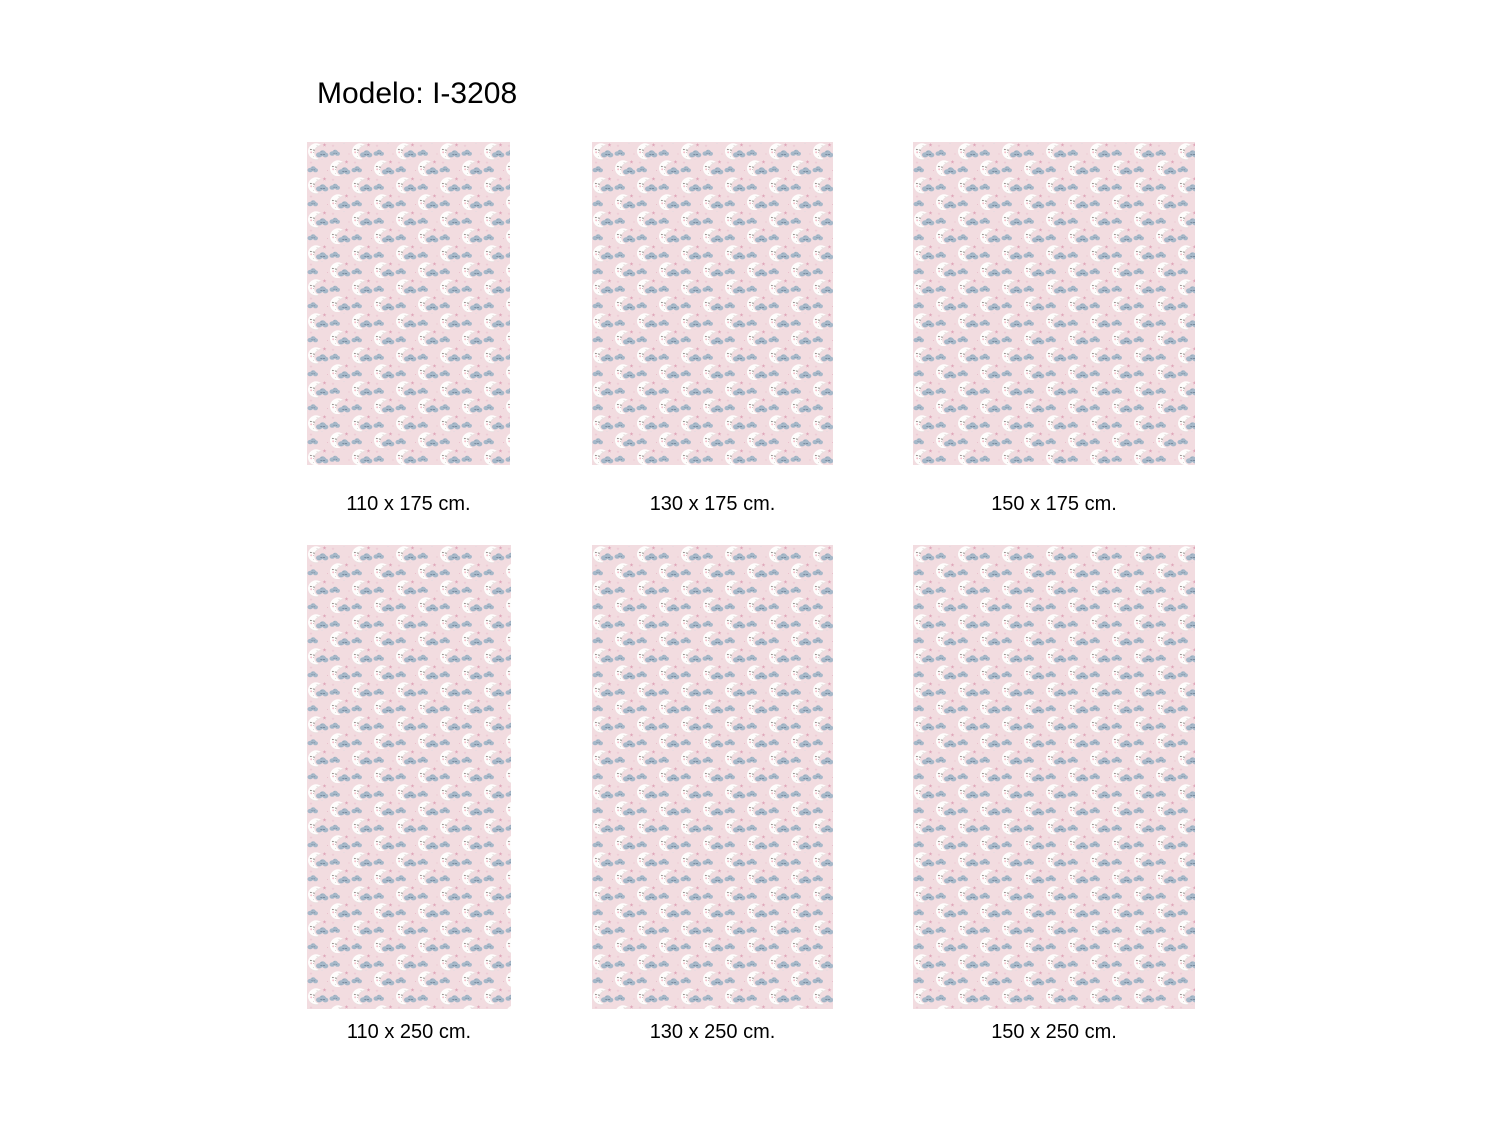  Describe the element at coordinates (417, 93) in the screenshot. I see `model-title: Modelo: I-3208` at that location.